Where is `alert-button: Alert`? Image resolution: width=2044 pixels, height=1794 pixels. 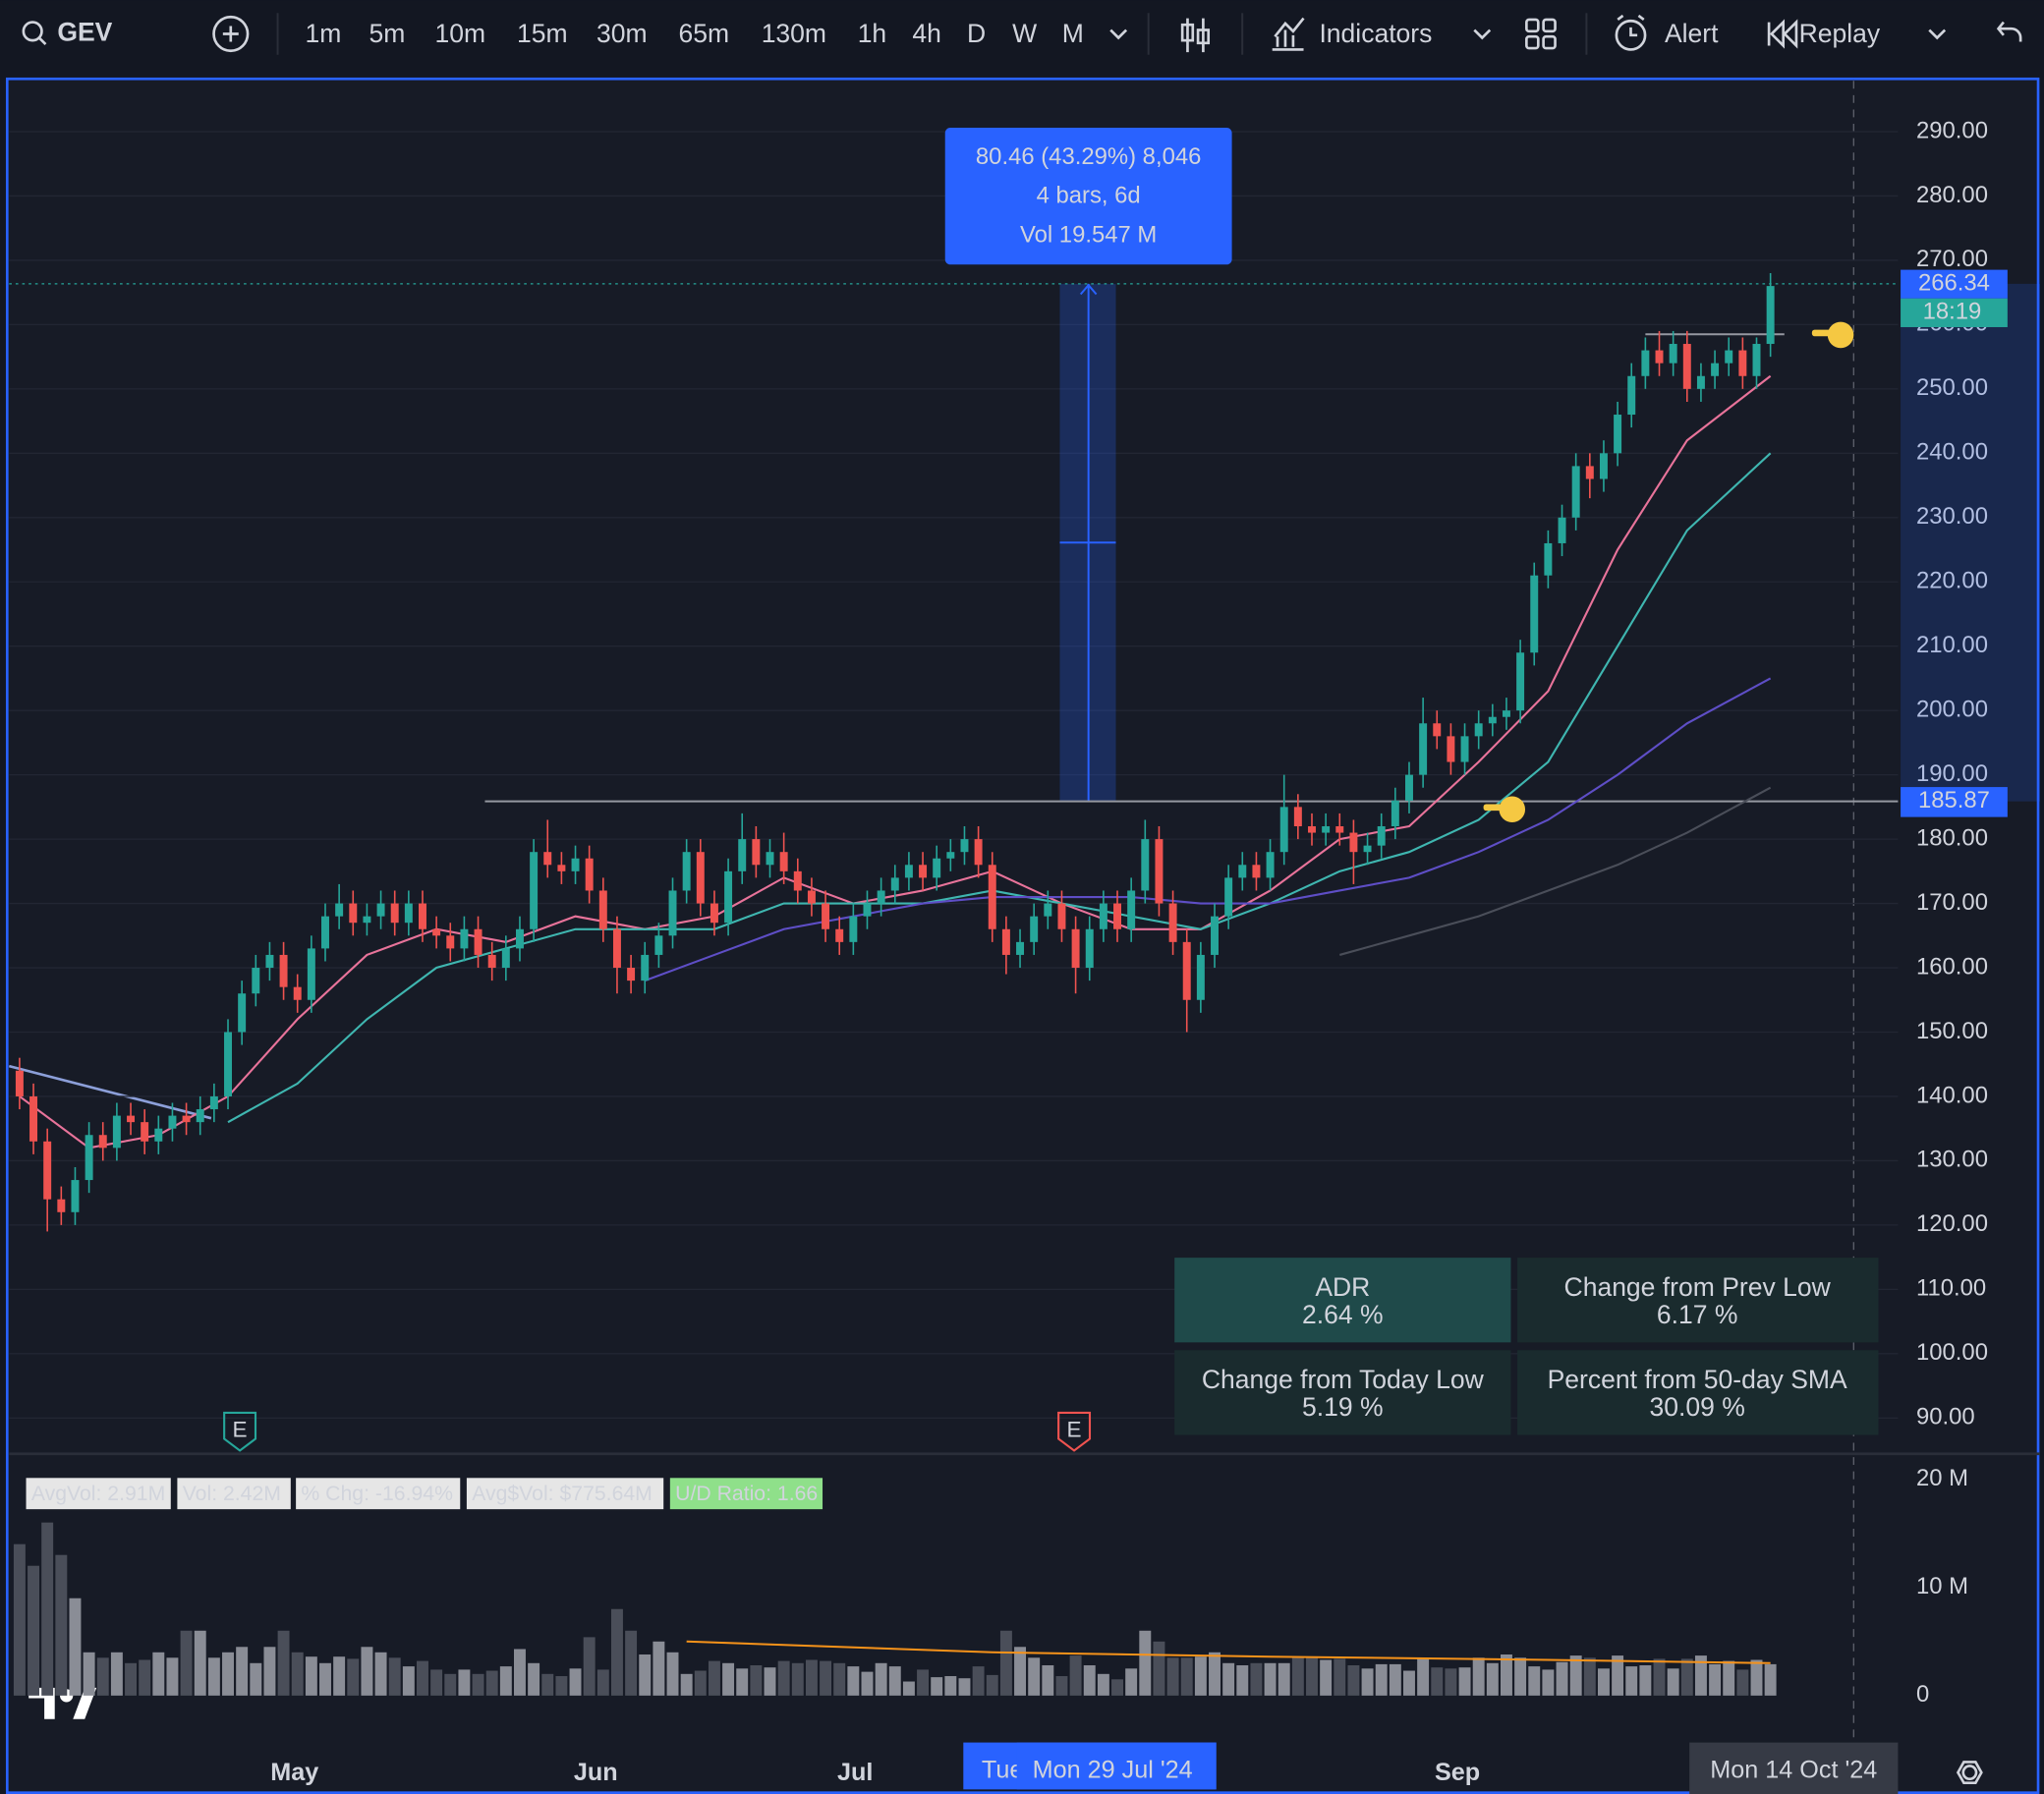
alert-button: Alert is located at coordinates (1692, 34).